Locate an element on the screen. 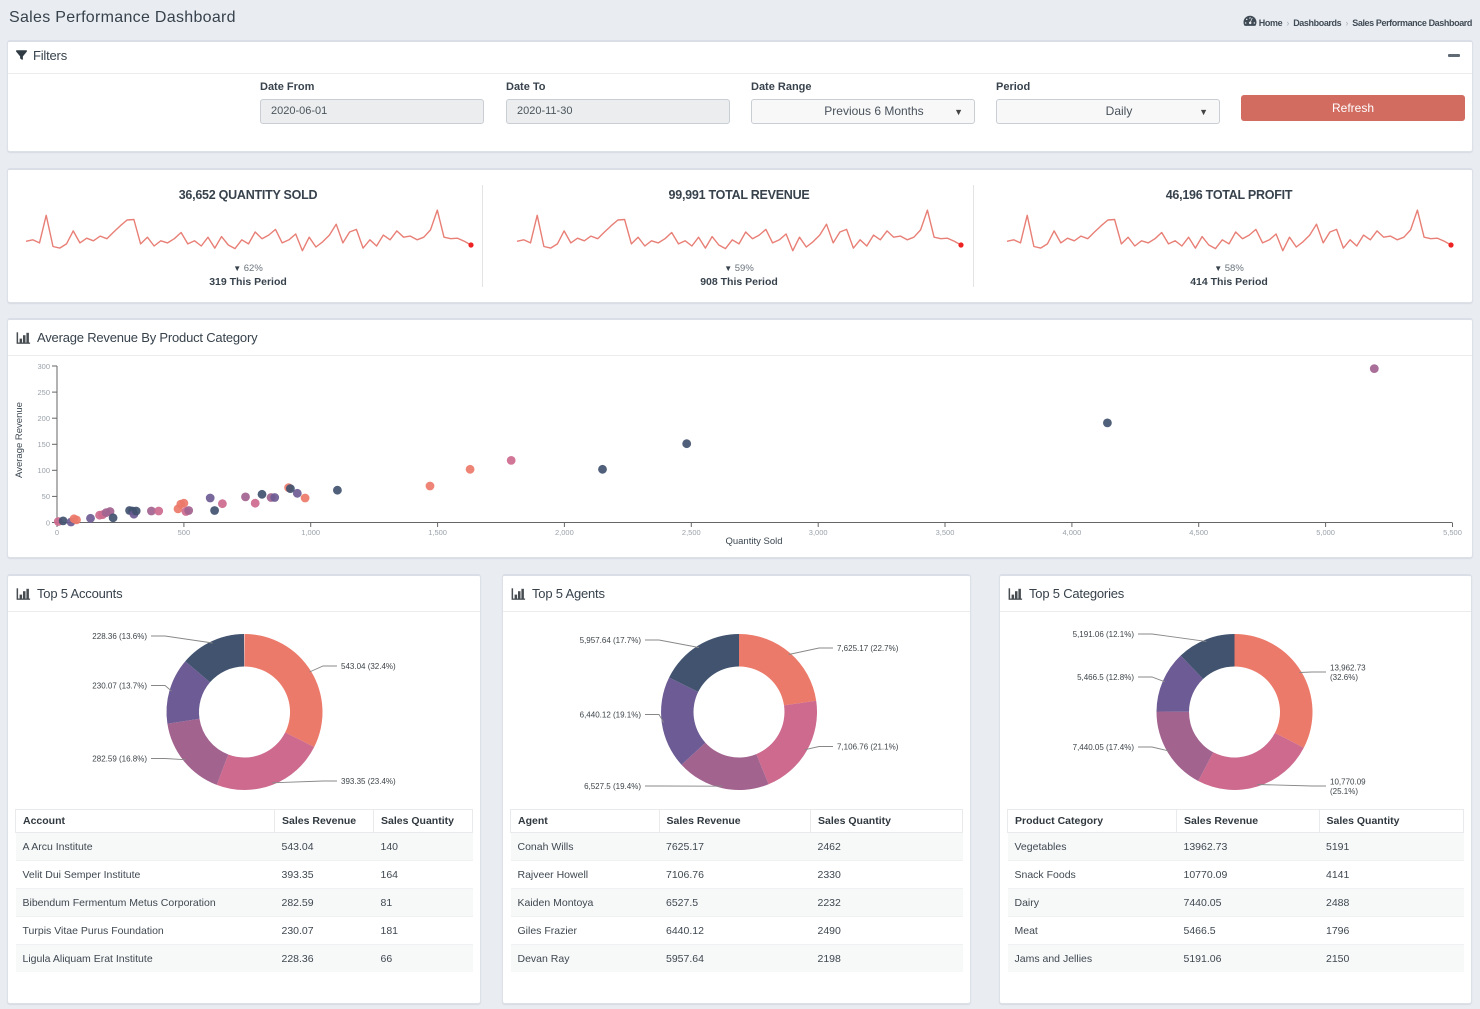 The image size is (1480, 1009). svg-text: 1,000 is located at coordinates (310, 532).